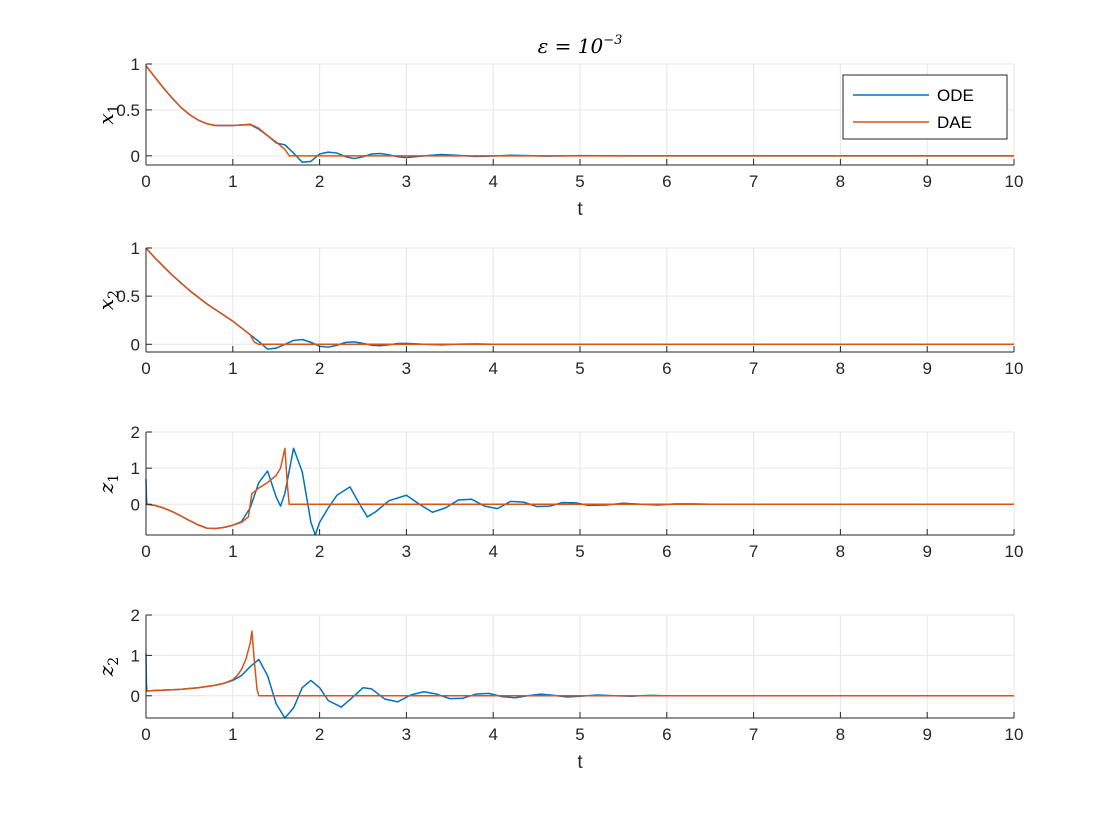 The width and height of the screenshot is (1120, 840). I want to click on y-axis-label: x2, so click(108, 300).